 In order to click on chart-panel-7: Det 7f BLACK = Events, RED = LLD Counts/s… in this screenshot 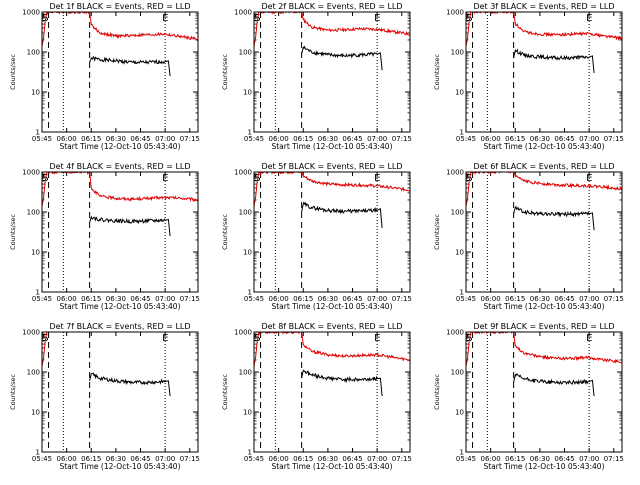, I will do `click(104, 396)`.